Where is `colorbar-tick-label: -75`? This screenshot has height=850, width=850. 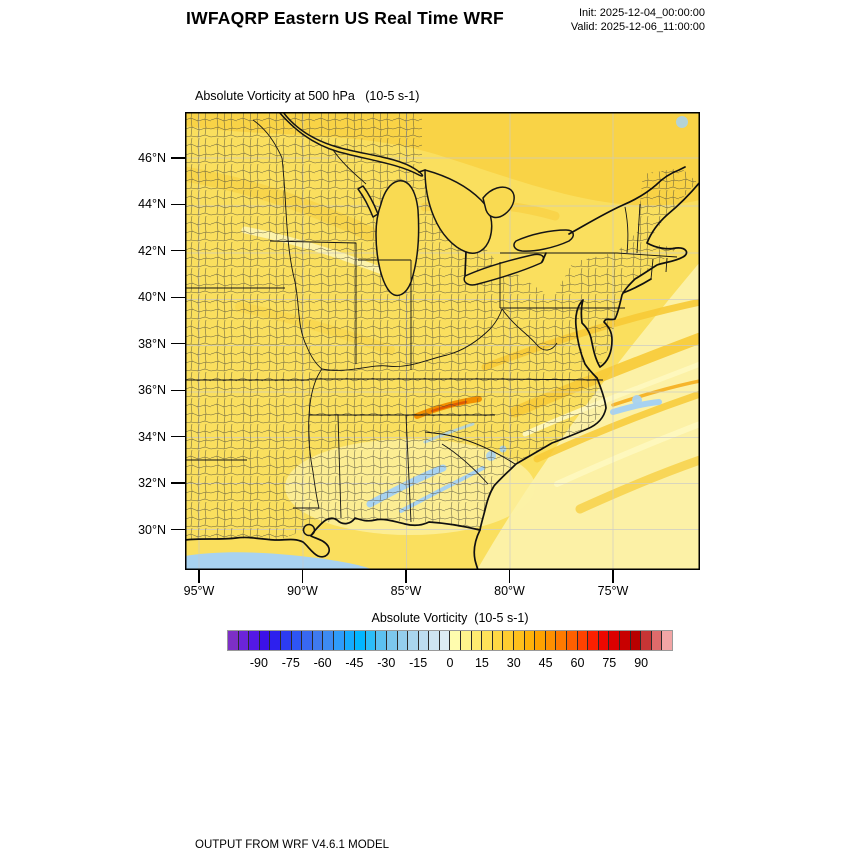
colorbar-tick-label: -75 is located at coordinates (290, 663).